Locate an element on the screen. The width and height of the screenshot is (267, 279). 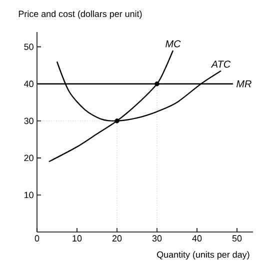
y-tick-label: 10 is located at coordinates (29, 195).